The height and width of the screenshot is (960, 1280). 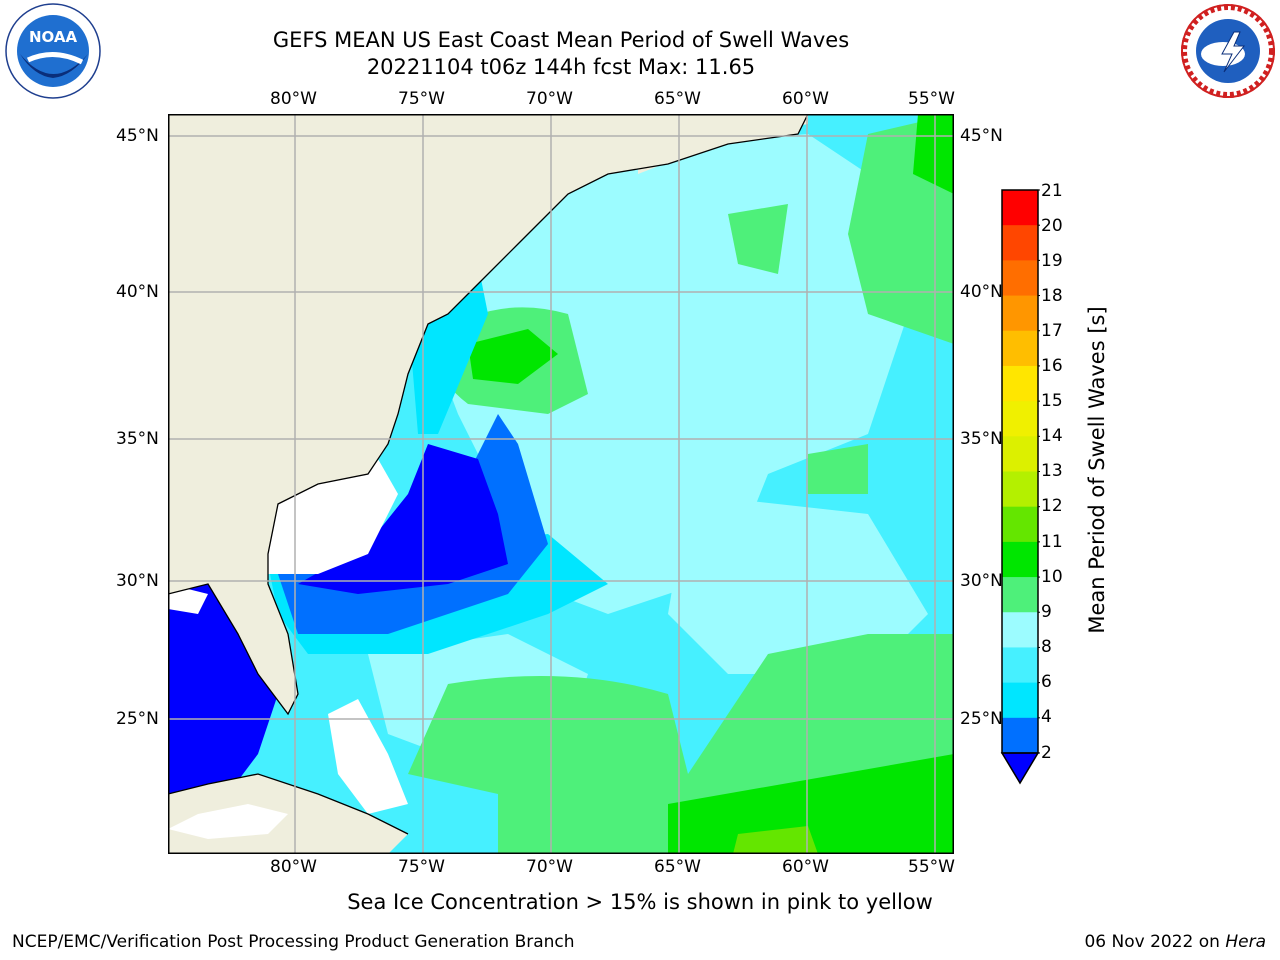 I want to click on colorbar-tick-label: 18, so click(x=1052, y=296).